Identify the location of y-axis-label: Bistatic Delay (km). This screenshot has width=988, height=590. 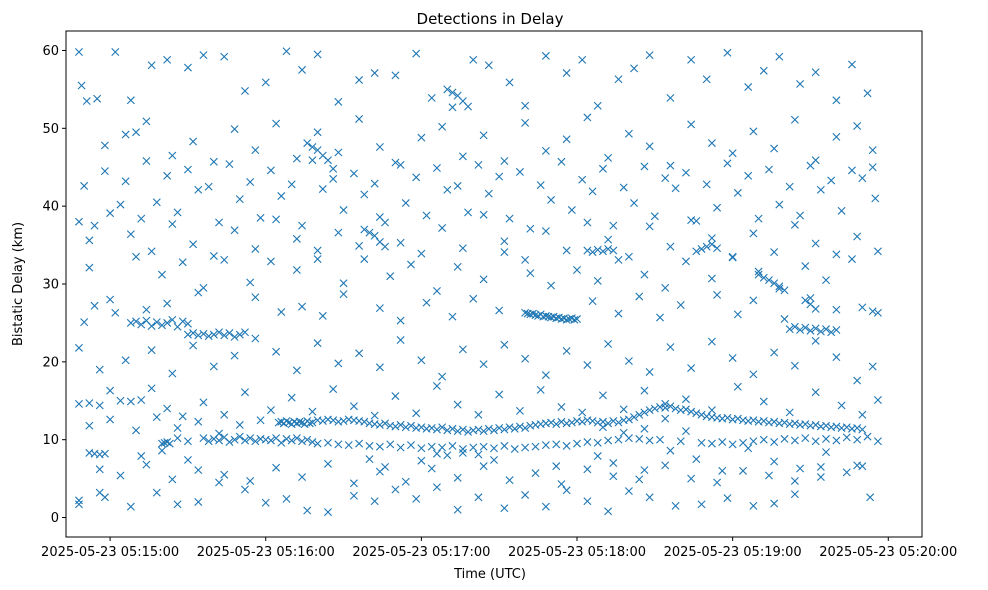
(18, 284).